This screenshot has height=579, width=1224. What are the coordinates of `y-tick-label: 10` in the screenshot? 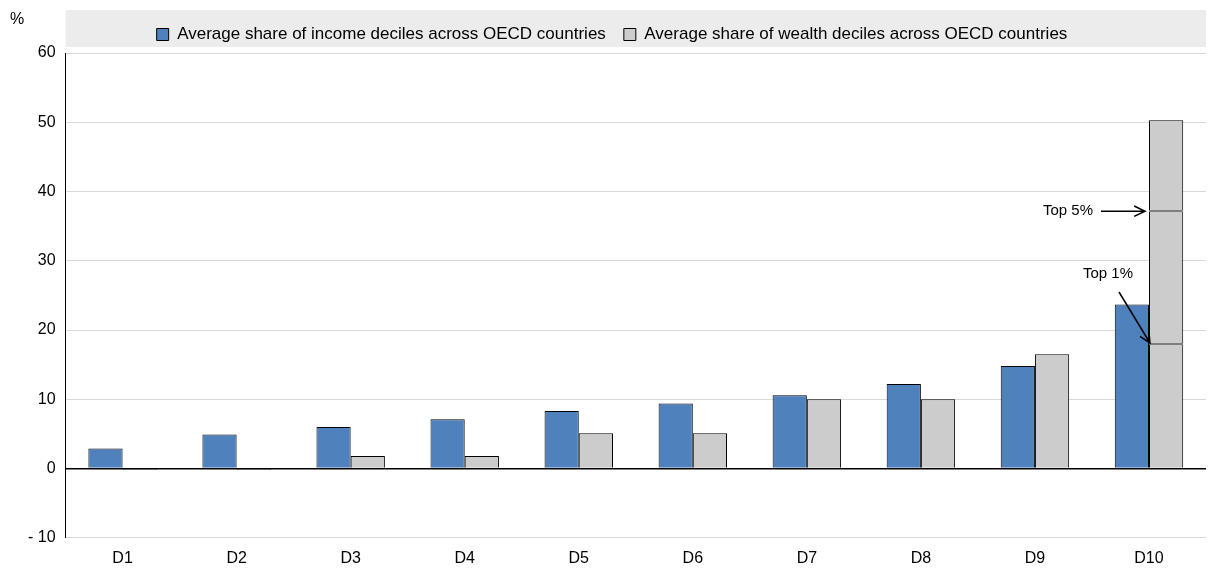 It's located at (46, 398).